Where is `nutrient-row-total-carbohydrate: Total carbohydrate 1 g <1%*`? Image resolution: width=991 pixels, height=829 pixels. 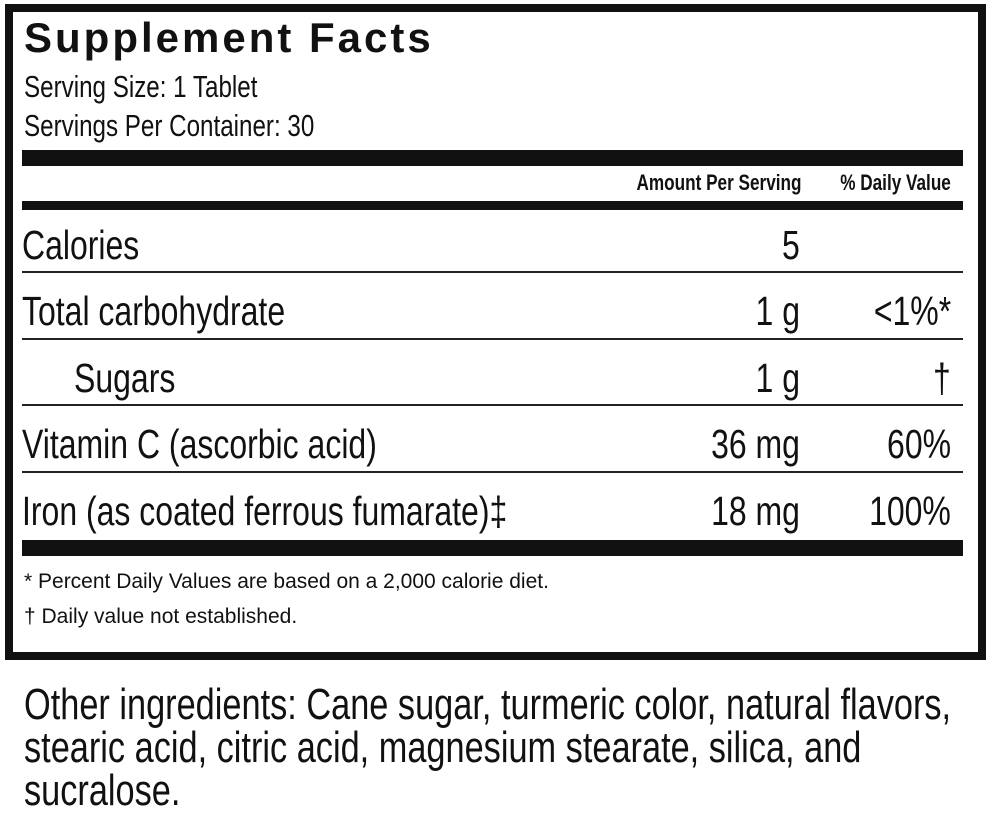
nutrient-row-total-carbohydrate: Total carbohydrate 1 g <1%* is located at coordinates (486, 311).